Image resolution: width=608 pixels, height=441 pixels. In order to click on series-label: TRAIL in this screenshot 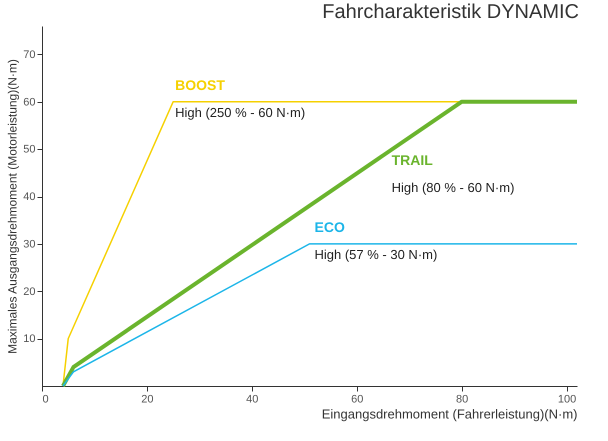, I will do `click(413, 160)`.